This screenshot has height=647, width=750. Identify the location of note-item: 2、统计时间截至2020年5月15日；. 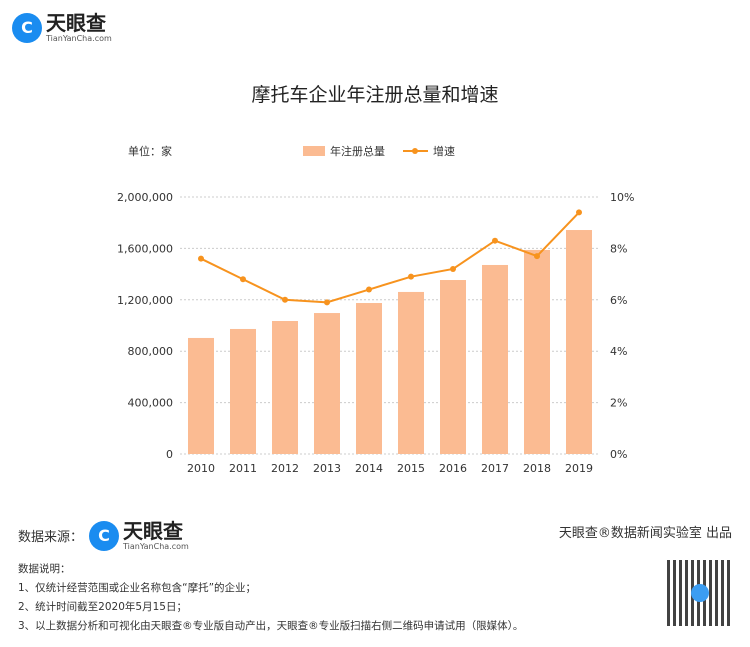
(102, 607).